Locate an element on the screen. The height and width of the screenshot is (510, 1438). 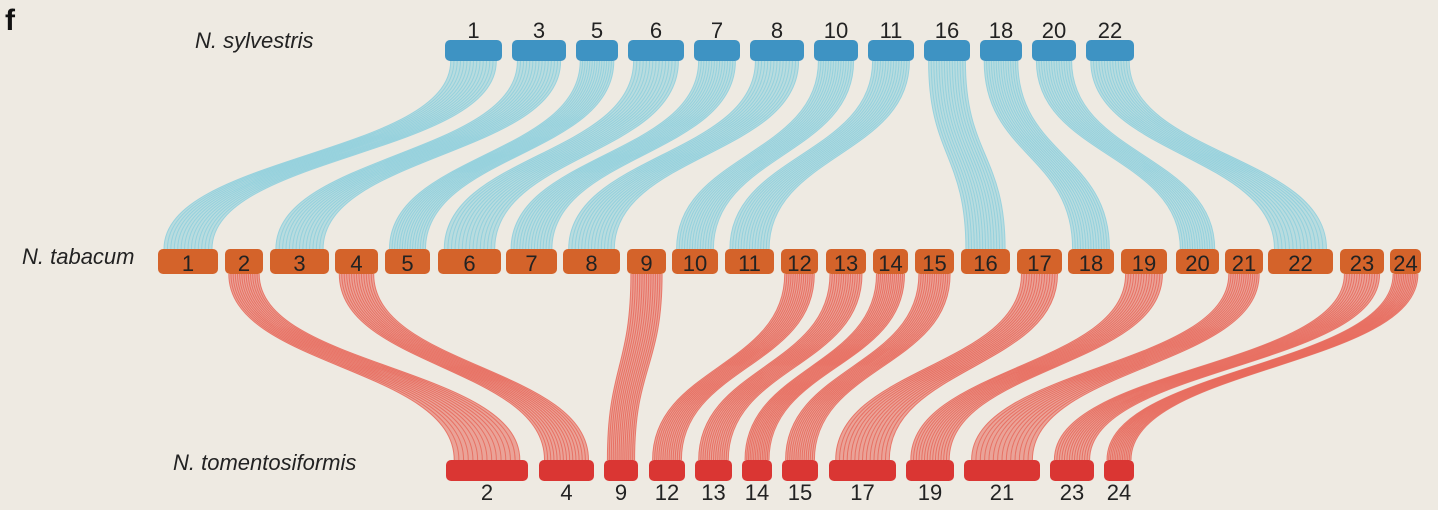
tabacum-chromosome-label-17: 17 is located at coordinates (1039, 263).